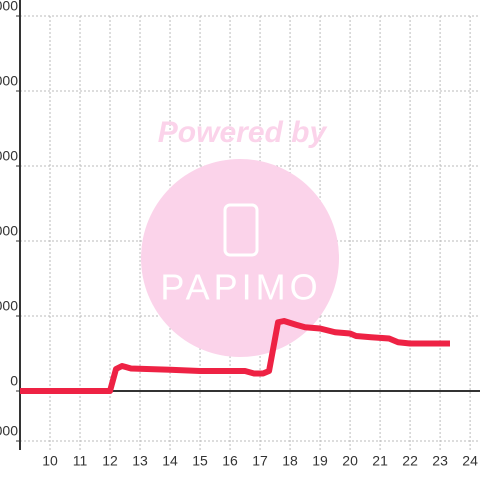 Image resolution: width=480 pixels, height=485 pixels. What do you see at coordinates (9, 231) in the screenshot?
I see `y-tick-label: 60,000` at bounding box center [9, 231].